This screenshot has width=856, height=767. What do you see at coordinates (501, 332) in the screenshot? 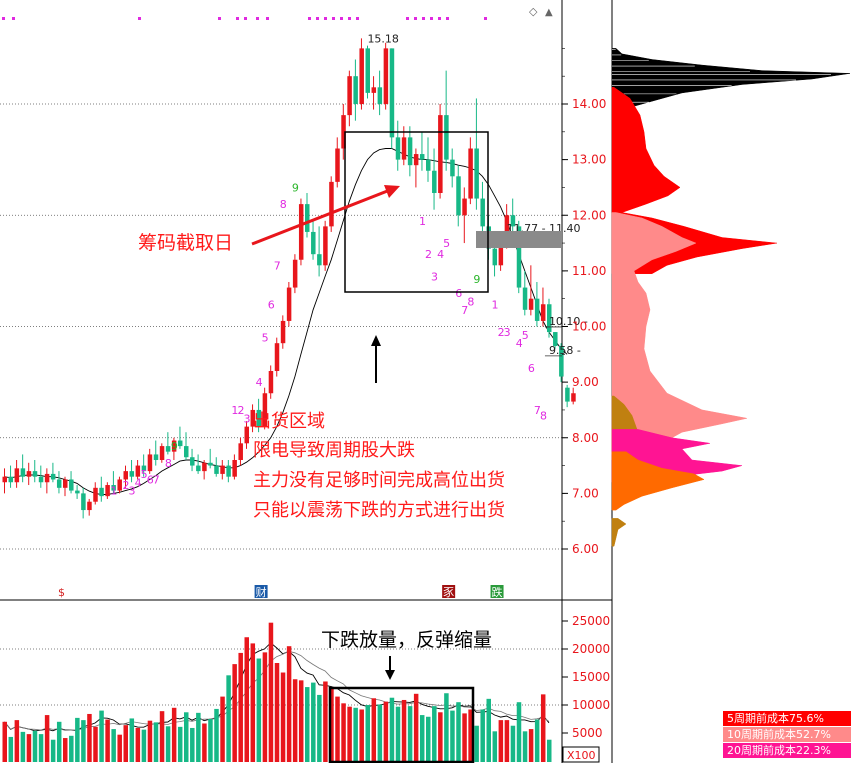
I see `sequence-marker-28: 2` at bounding box center [501, 332].